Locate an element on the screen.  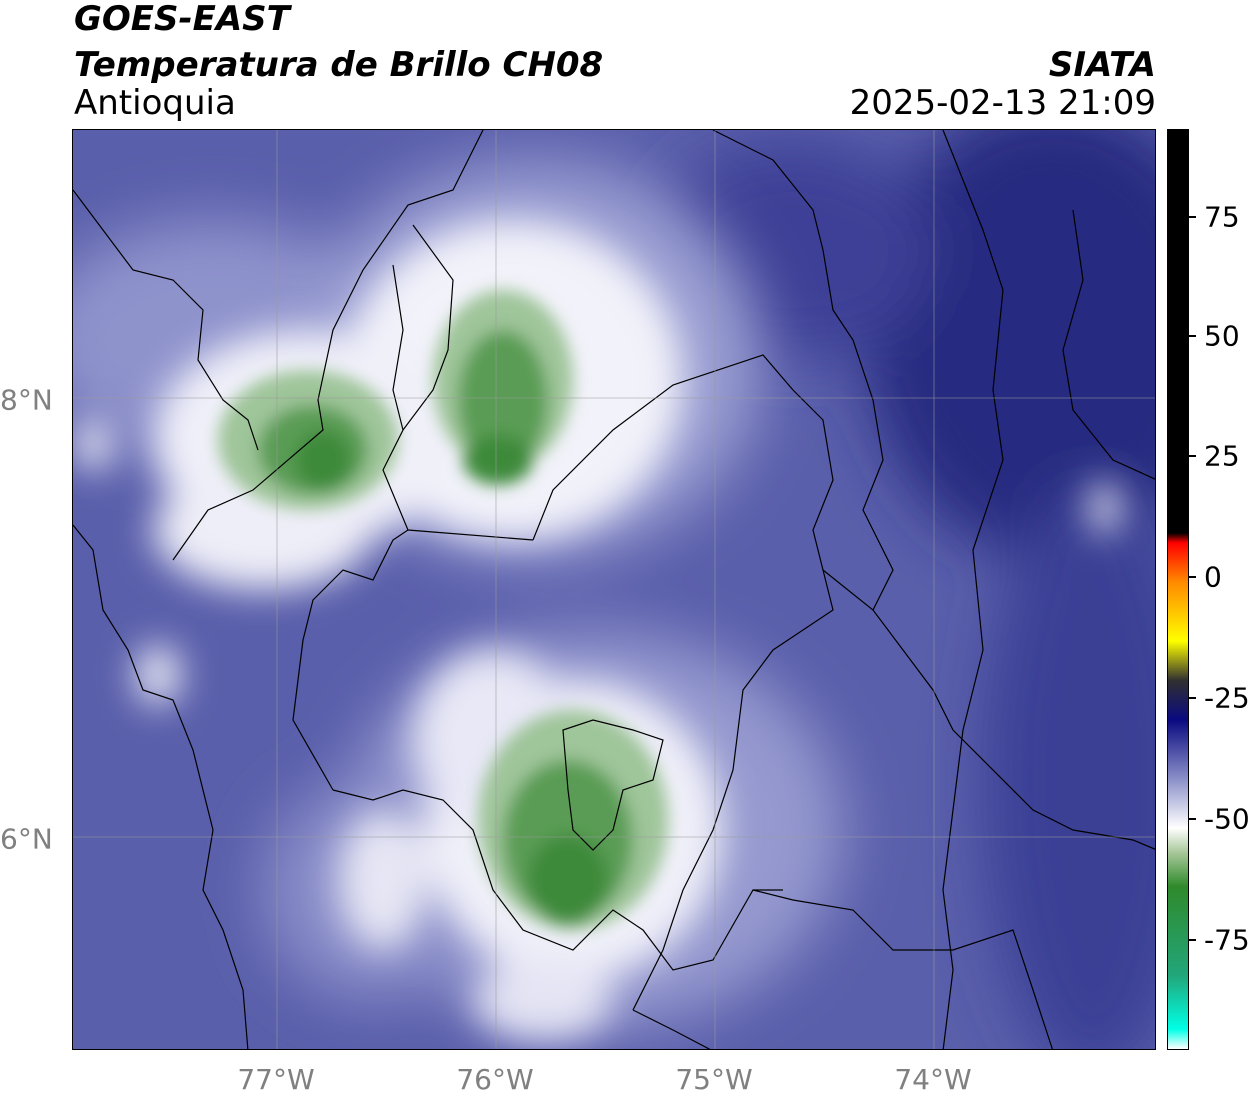
satellite-title: GOES-EAST is located at coordinates (182, 19).